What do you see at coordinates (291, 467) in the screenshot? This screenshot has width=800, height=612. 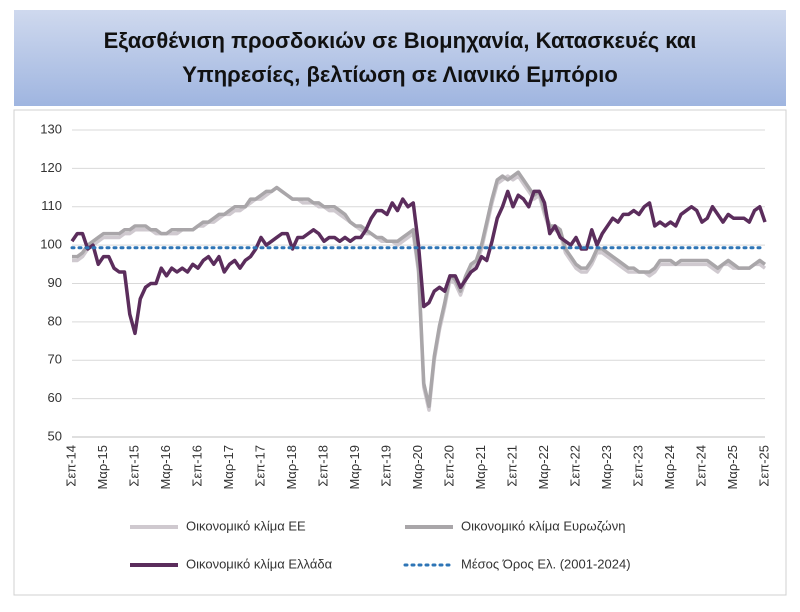 I see `x-tick-label: Μαρ-18` at bounding box center [291, 467].